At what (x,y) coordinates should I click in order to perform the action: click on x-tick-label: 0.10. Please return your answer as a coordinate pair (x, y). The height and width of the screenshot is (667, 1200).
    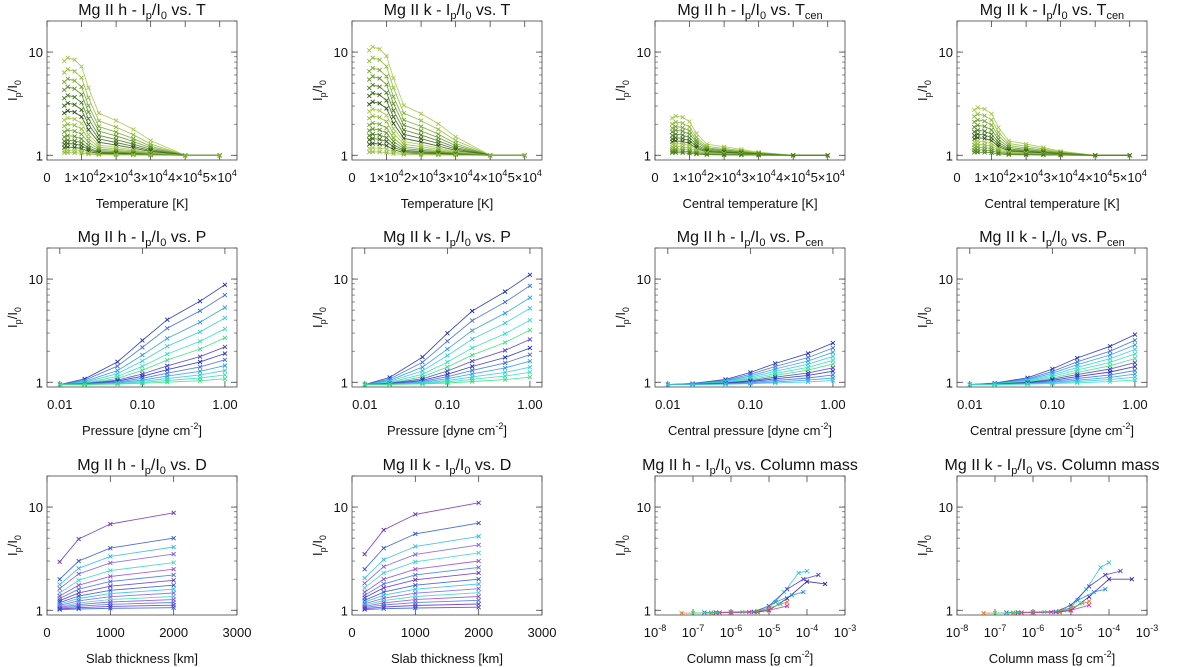
    Looking at the image, I should click on (750, 404).